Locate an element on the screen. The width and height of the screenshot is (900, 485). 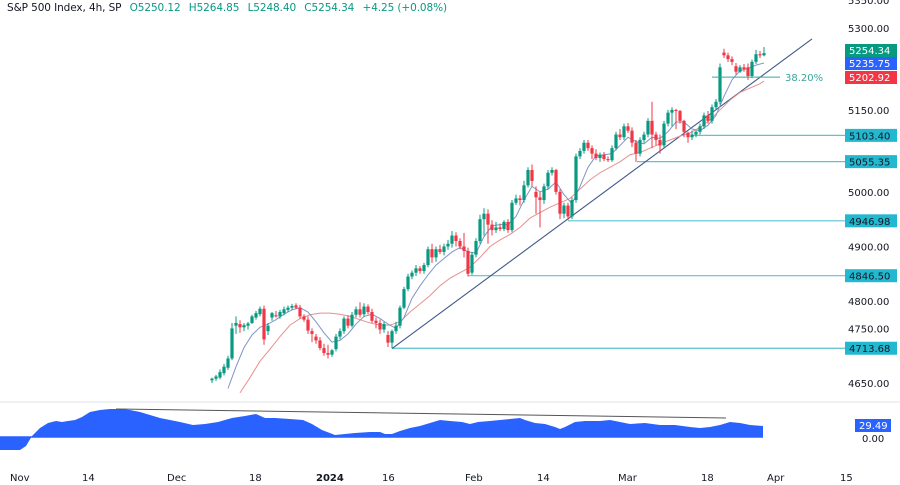
oscillator-value-tag is located at coordinates (873, 425).